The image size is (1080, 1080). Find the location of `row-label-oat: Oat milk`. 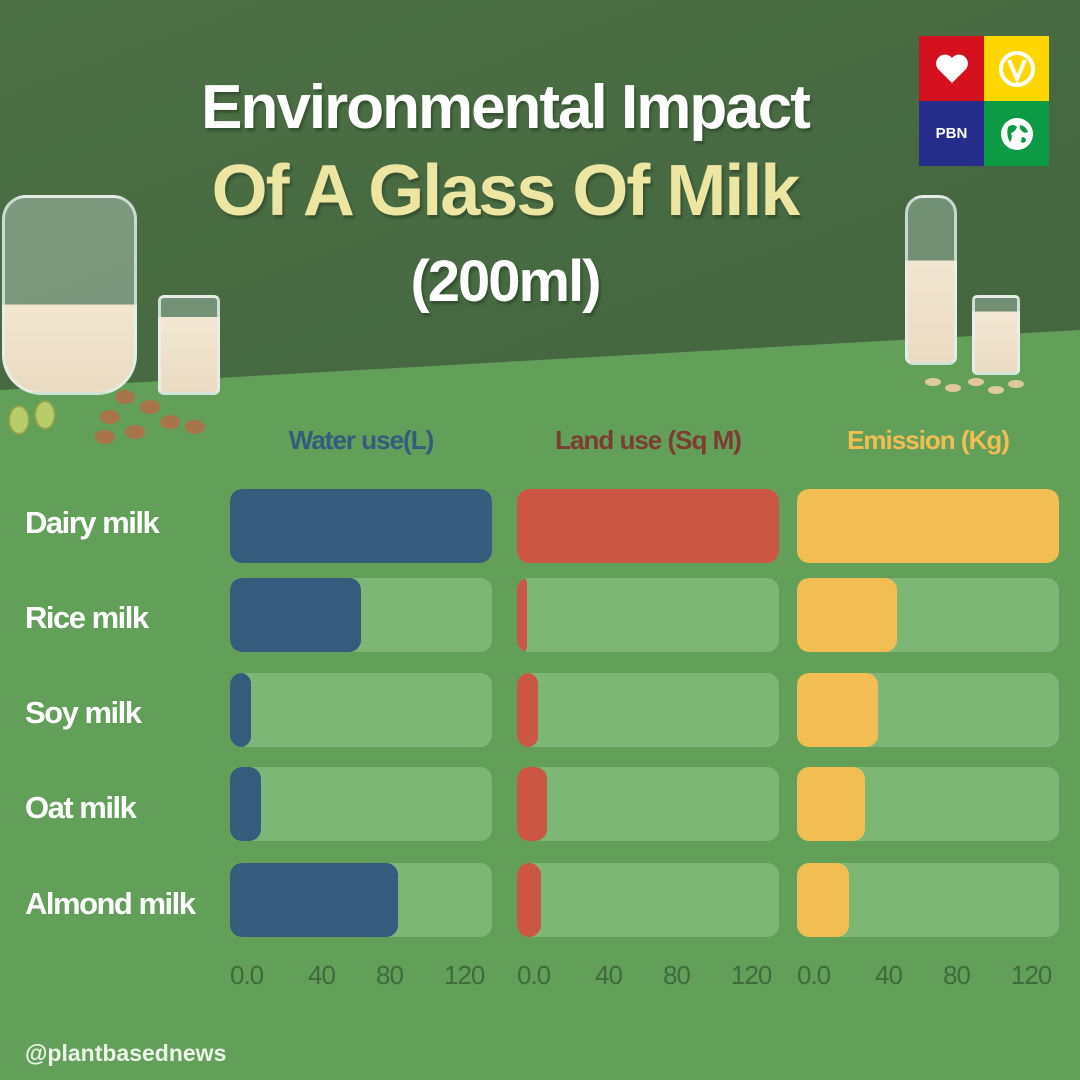

row-label-oat: Oat milk is located at coordinates (81, 807).